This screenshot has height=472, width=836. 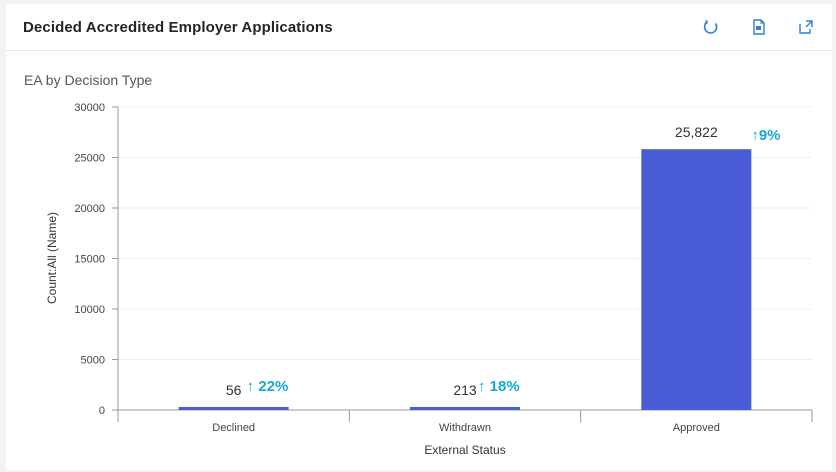 I want to click on y-tick-label: 25000, so click(x=89, y=159).